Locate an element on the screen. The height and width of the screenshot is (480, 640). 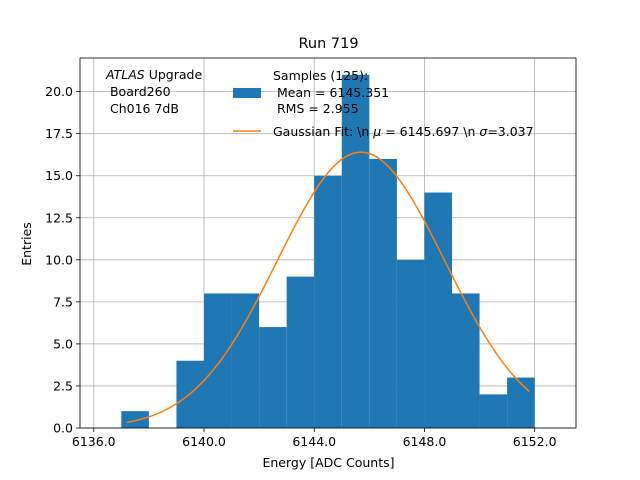
legend-fit-suffix: =3.037 is located at coordinates (510, 131).